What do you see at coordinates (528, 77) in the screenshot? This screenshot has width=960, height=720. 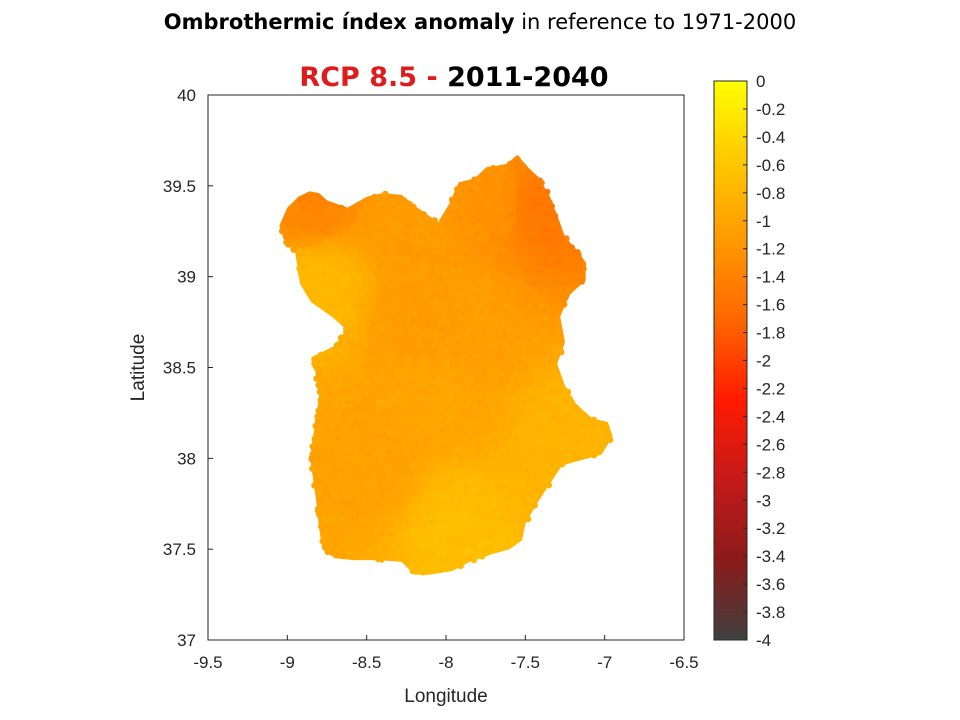 I see `period-label: 2011-2040` at bounding box center [528, 77].